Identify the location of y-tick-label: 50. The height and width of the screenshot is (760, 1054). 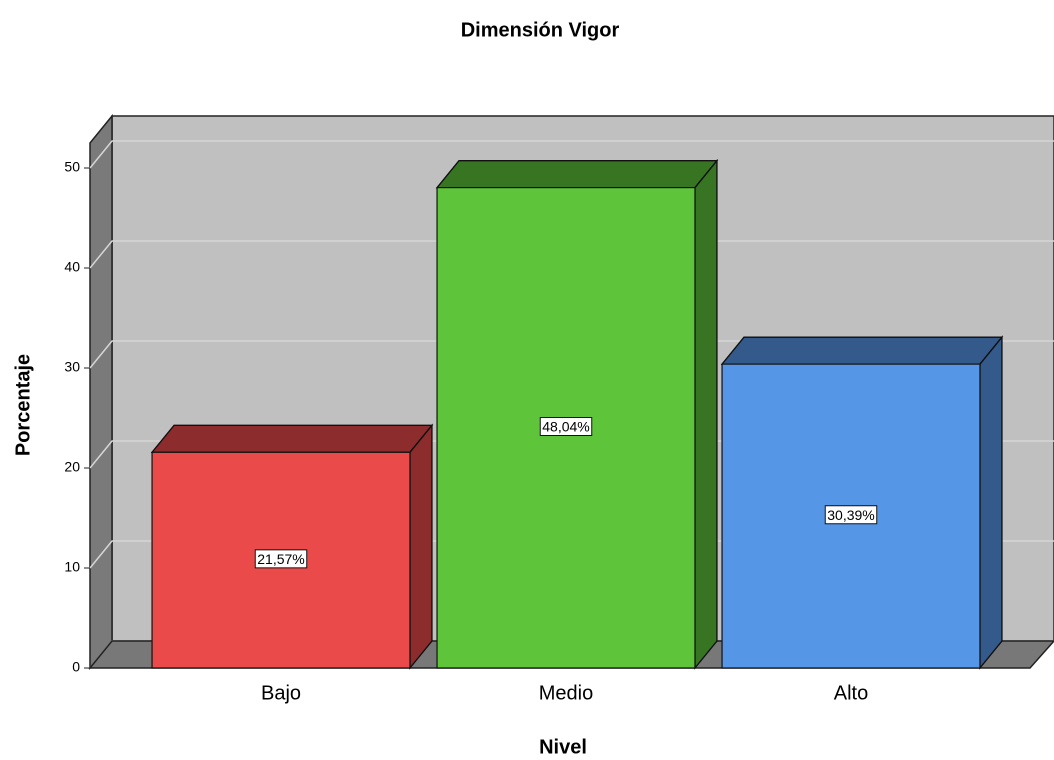
(72, 167).